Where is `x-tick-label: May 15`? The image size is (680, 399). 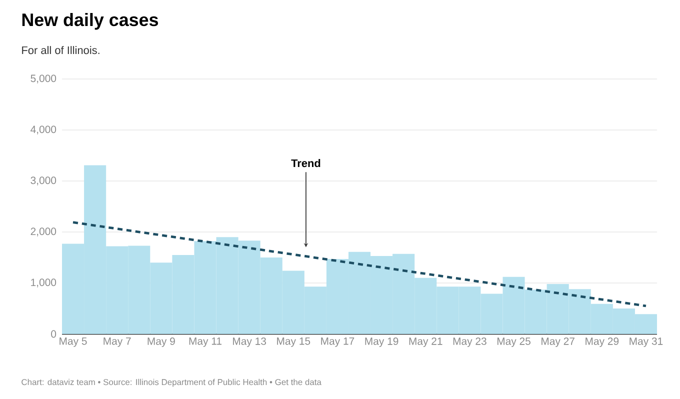
x-tick-label: May 15 is located at coordinates (293, 342).